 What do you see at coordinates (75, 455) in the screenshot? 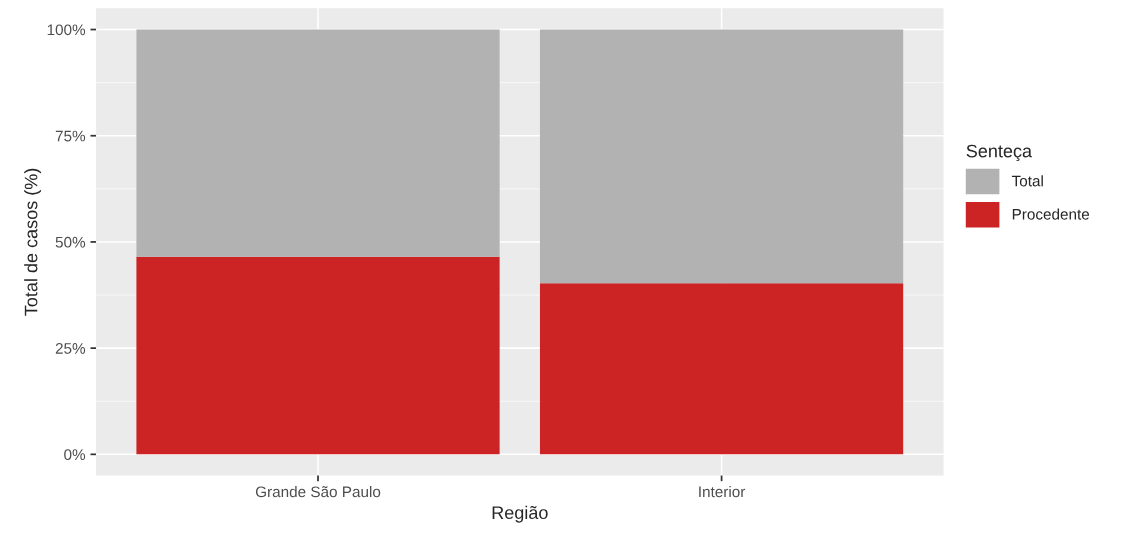
I see `y-tick-label: 0%` at bounding box center [75, 455].